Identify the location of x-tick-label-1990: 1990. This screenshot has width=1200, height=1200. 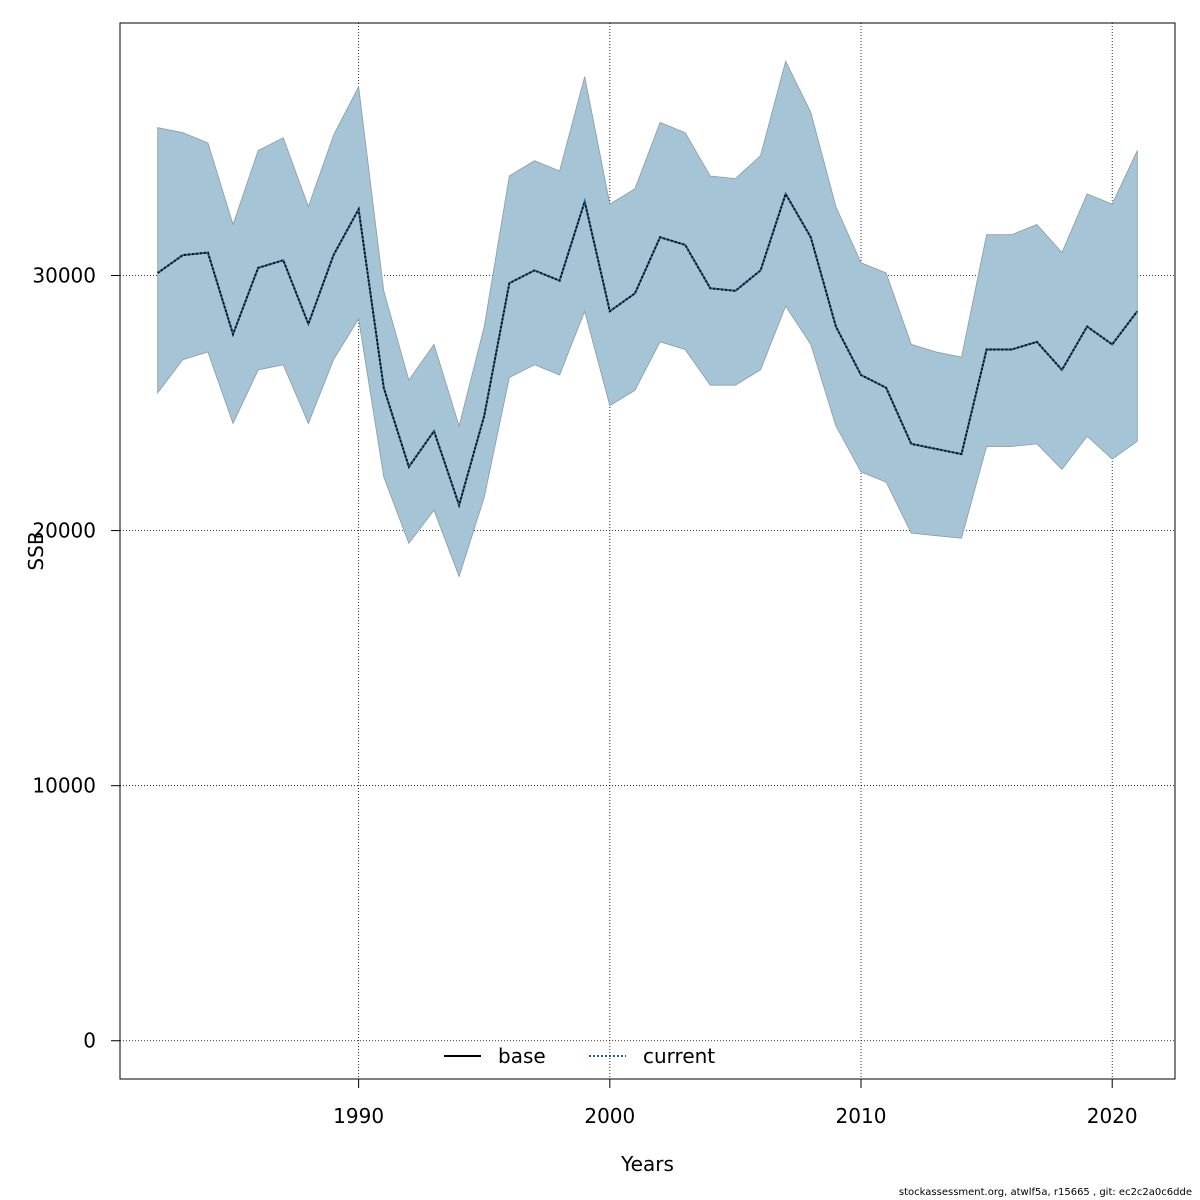
(358, 1116).